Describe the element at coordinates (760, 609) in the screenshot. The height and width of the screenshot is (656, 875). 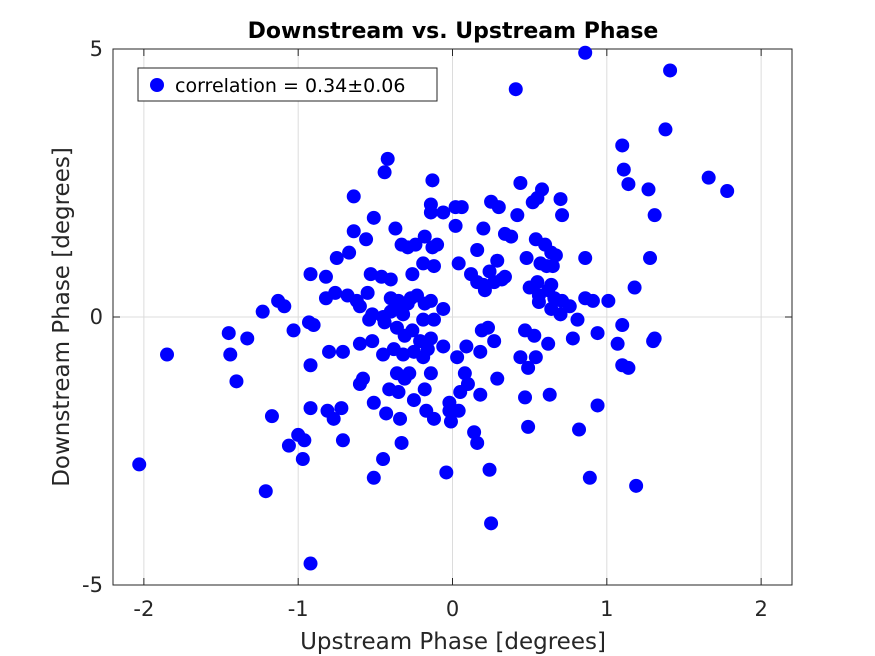
I see `x-tick-label: 2` at that location.